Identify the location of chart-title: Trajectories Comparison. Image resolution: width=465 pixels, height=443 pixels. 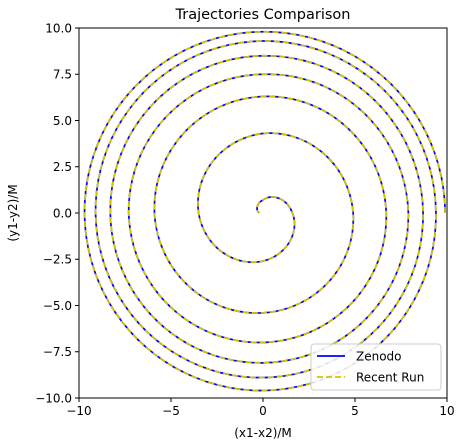
(263, 15).